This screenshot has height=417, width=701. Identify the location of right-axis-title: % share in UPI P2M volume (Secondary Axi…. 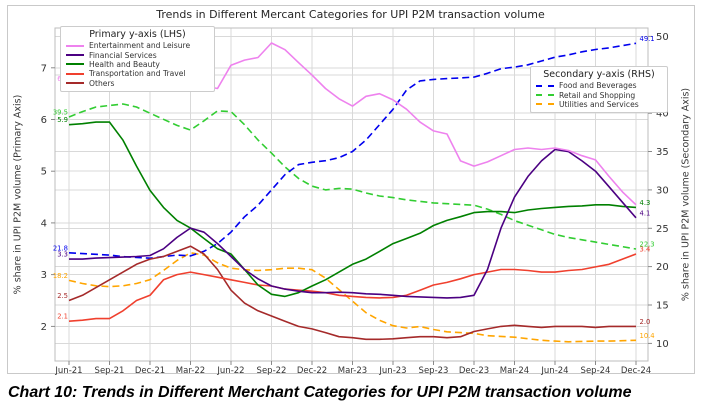
(686, 194).